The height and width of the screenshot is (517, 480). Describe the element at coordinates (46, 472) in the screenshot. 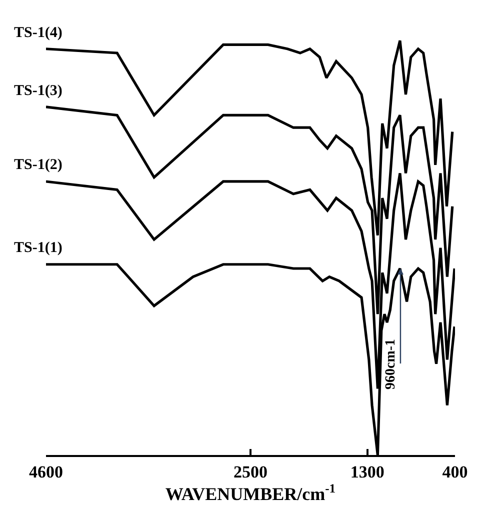

I see `x-tick-label: 4600` at that location.